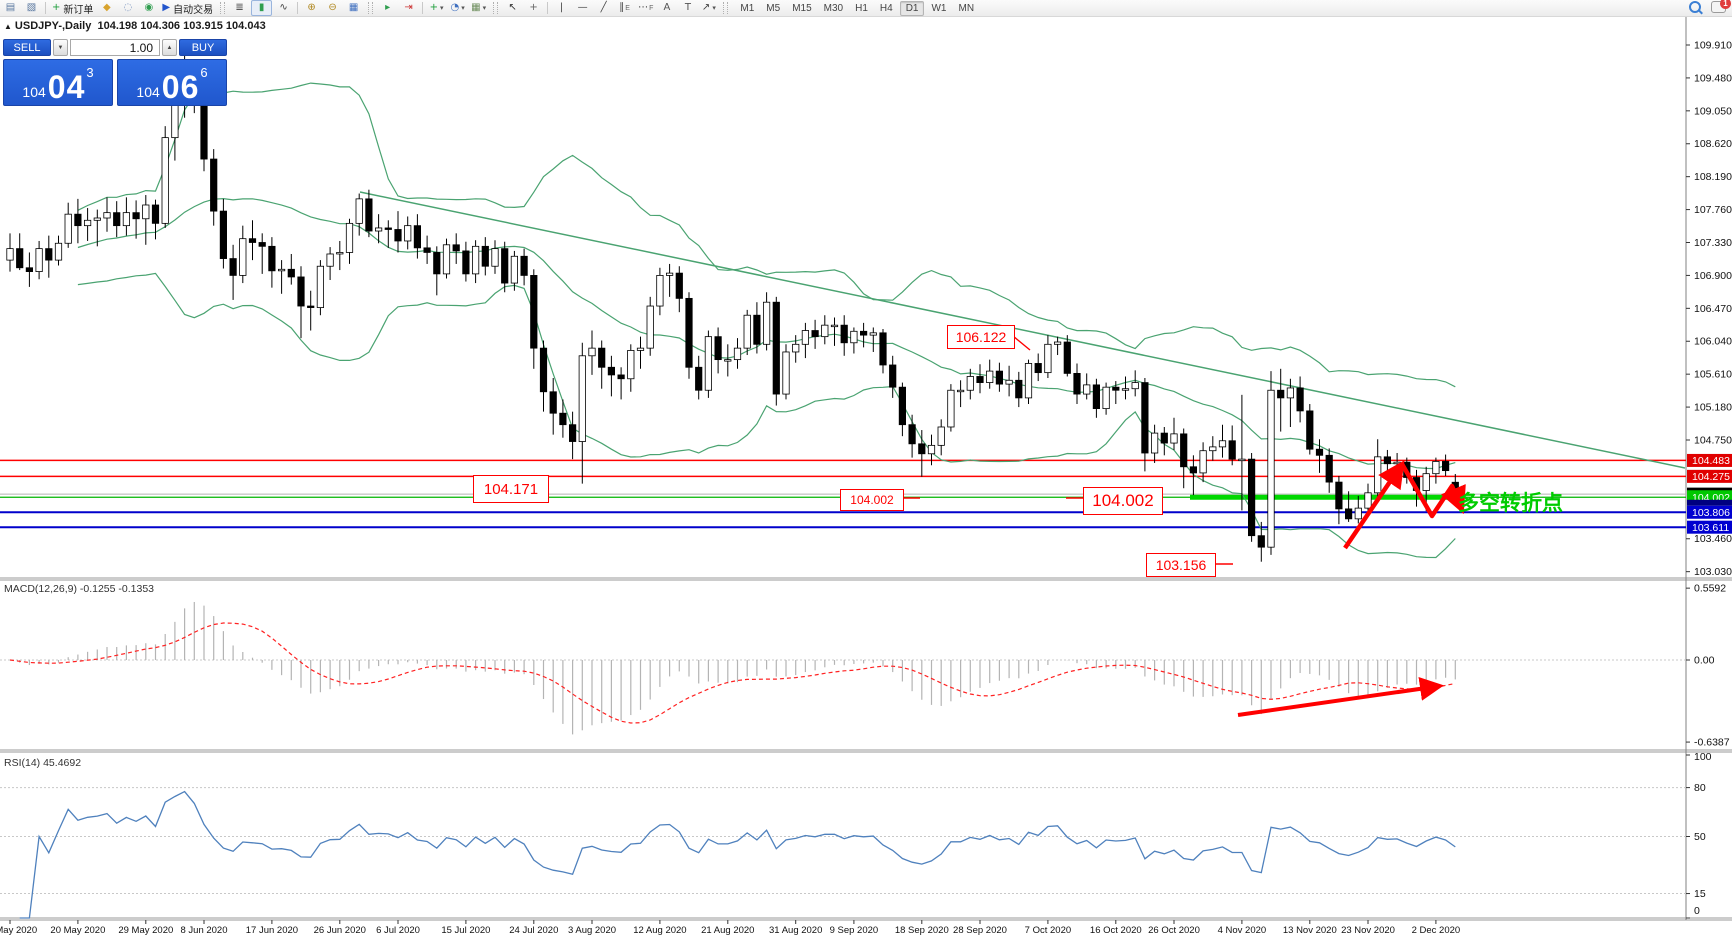 The width and height of the screenshot is (1732, 939). I want to click on svg-text: 21 Aug 2020, so click(727, 930).